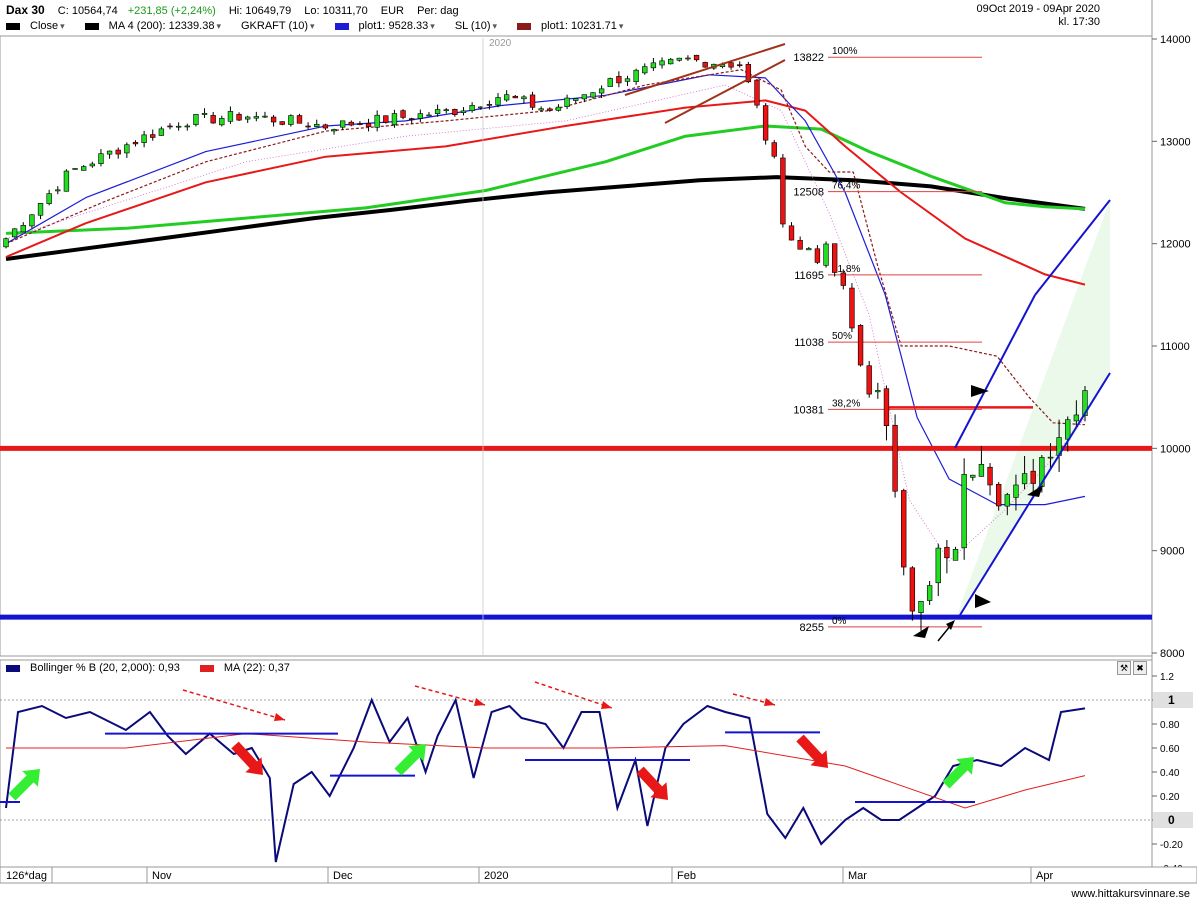 This screenshot has height=899, width=1197. Describe the element at coordinates (1171, 845) in the screenshot. I see `indicator-tick-label: -0.20` at that location.